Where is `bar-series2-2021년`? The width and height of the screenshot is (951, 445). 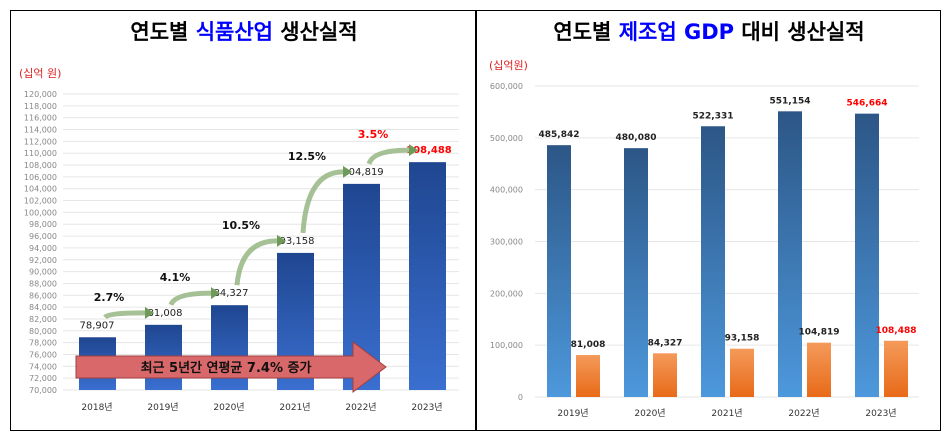
bar-series2-2021년 is located at coordinates (742, 372).